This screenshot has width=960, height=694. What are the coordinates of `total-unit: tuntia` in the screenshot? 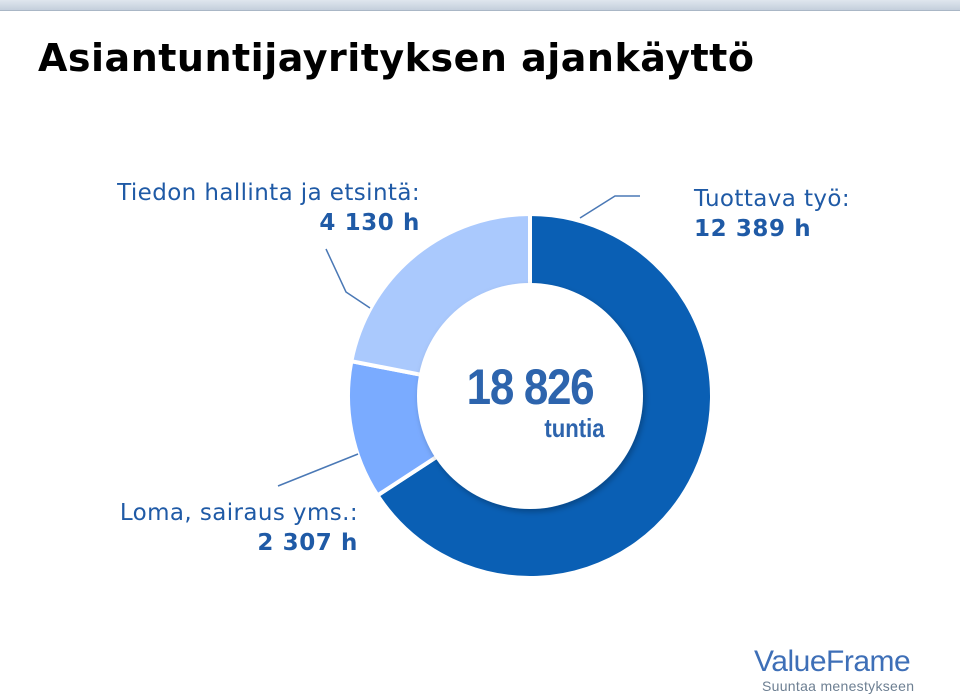 It's located at (574, 428).